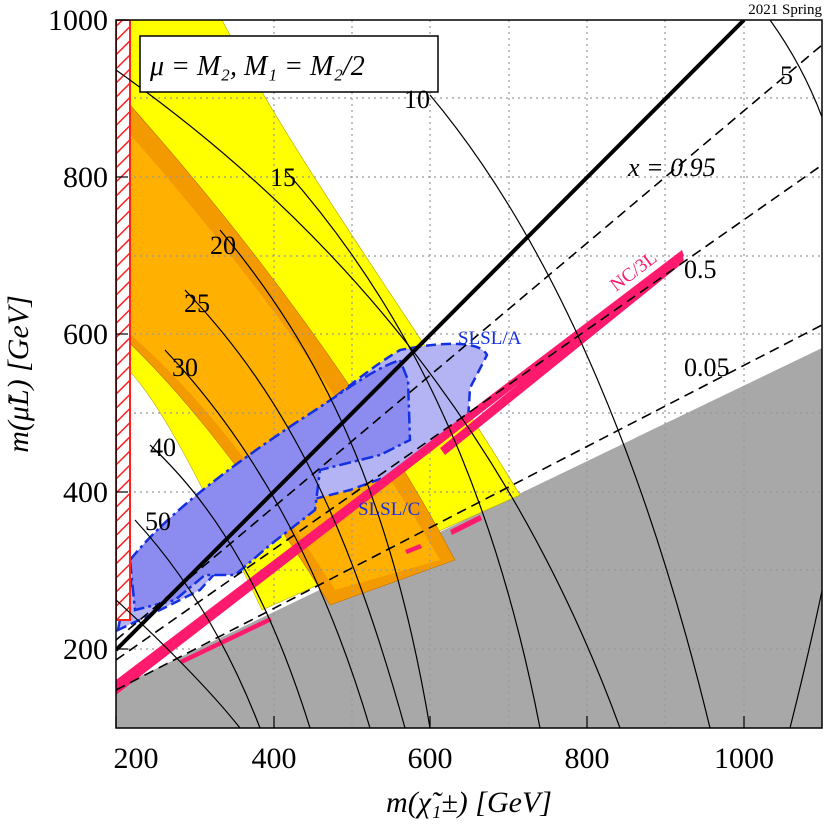 This screenshot has width=830, height=825. I want to click on x-tick-label: 200, so click(136, 758).